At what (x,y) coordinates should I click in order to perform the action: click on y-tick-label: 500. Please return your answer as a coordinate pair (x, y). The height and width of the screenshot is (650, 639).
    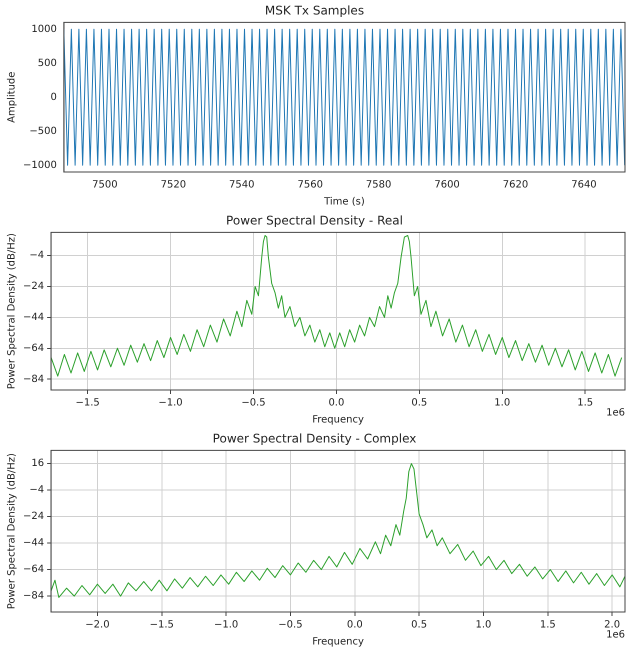
    Looking at the image, I should click on (47, 63).